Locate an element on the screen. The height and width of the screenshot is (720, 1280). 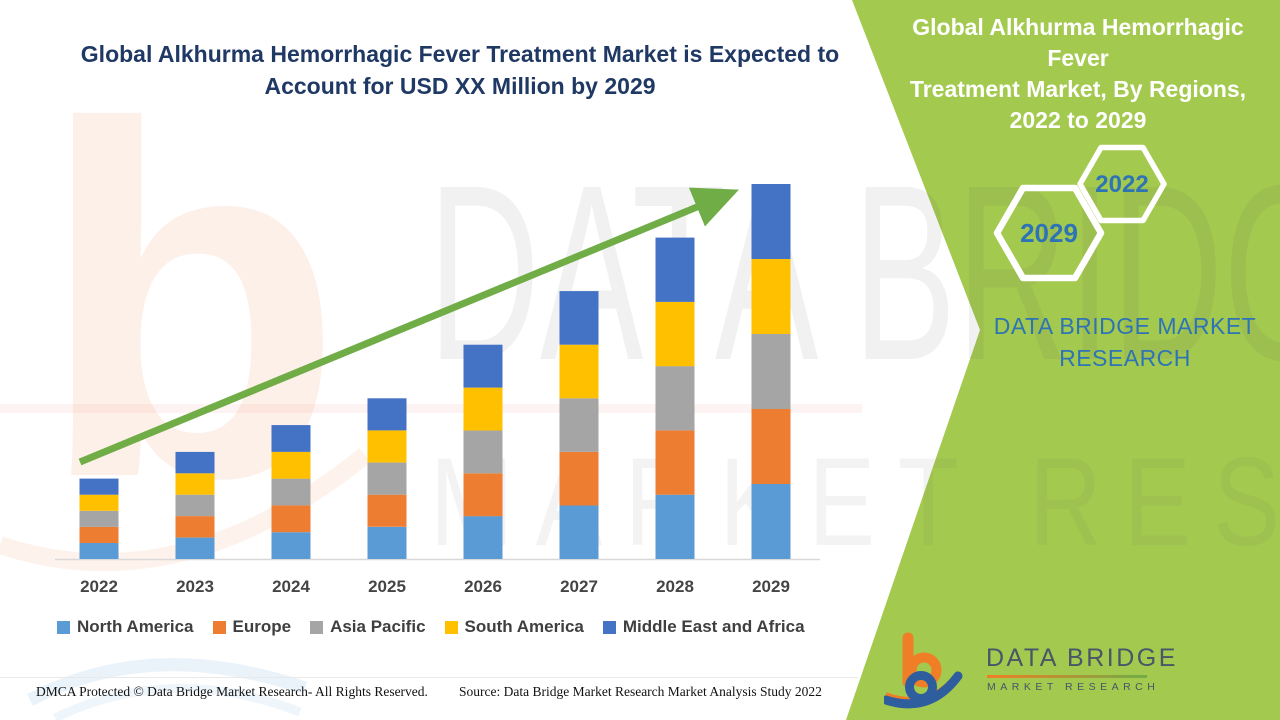
bar-segment-2024-middle-east-and-africa is located at coordinates (291, 438).